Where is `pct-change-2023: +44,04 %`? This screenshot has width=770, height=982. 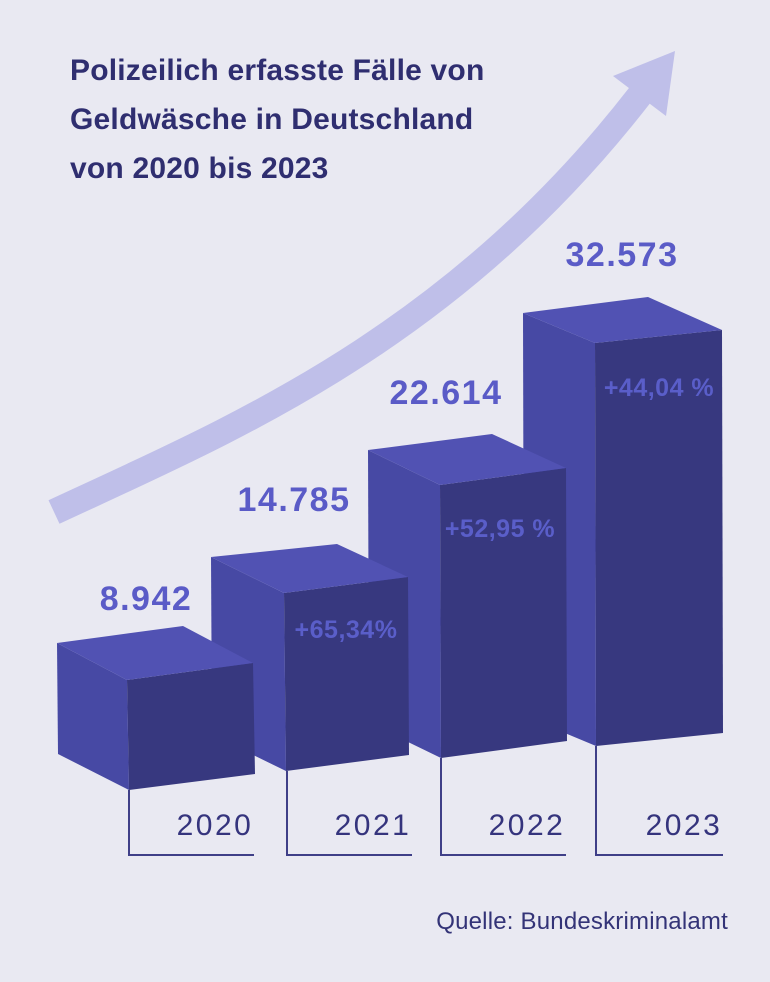 pct-change-2023: +44,04 % is located at coordinates (659, 388).